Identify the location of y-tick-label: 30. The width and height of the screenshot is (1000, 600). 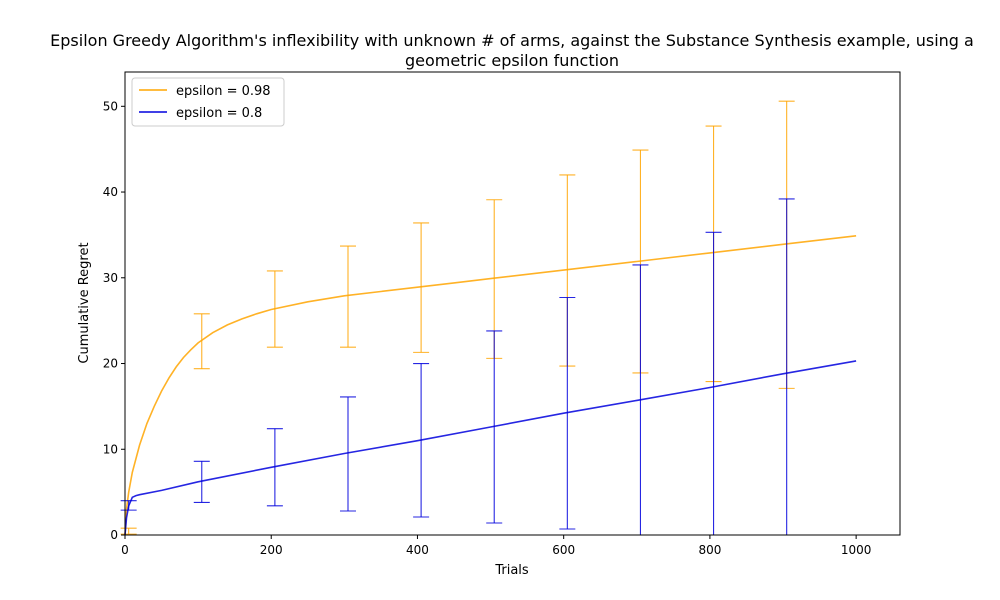
(110, 278).